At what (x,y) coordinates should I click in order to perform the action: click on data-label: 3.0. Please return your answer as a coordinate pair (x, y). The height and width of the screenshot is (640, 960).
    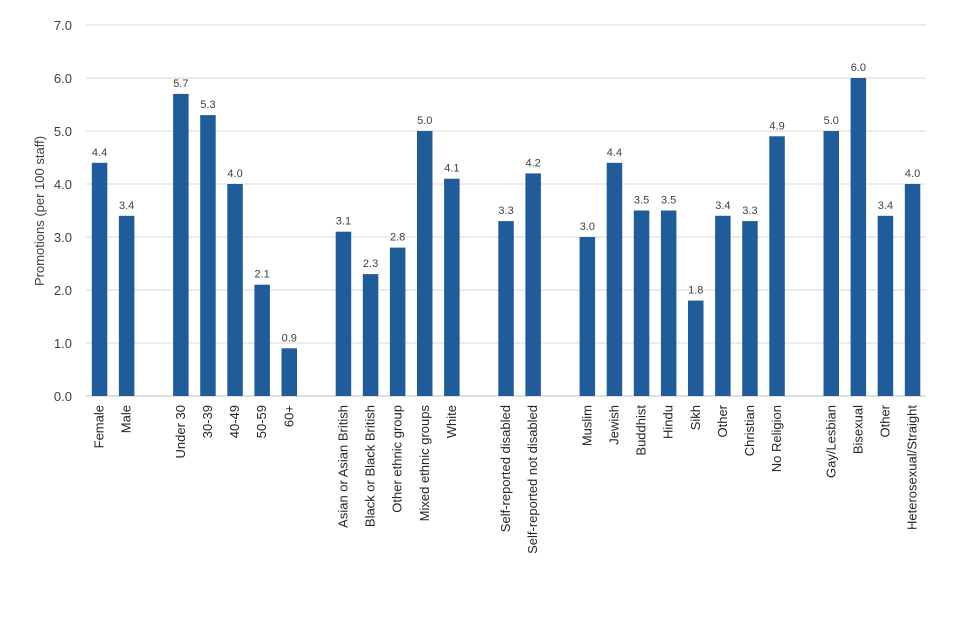
    Looking at the image, I should click on (587, 227).